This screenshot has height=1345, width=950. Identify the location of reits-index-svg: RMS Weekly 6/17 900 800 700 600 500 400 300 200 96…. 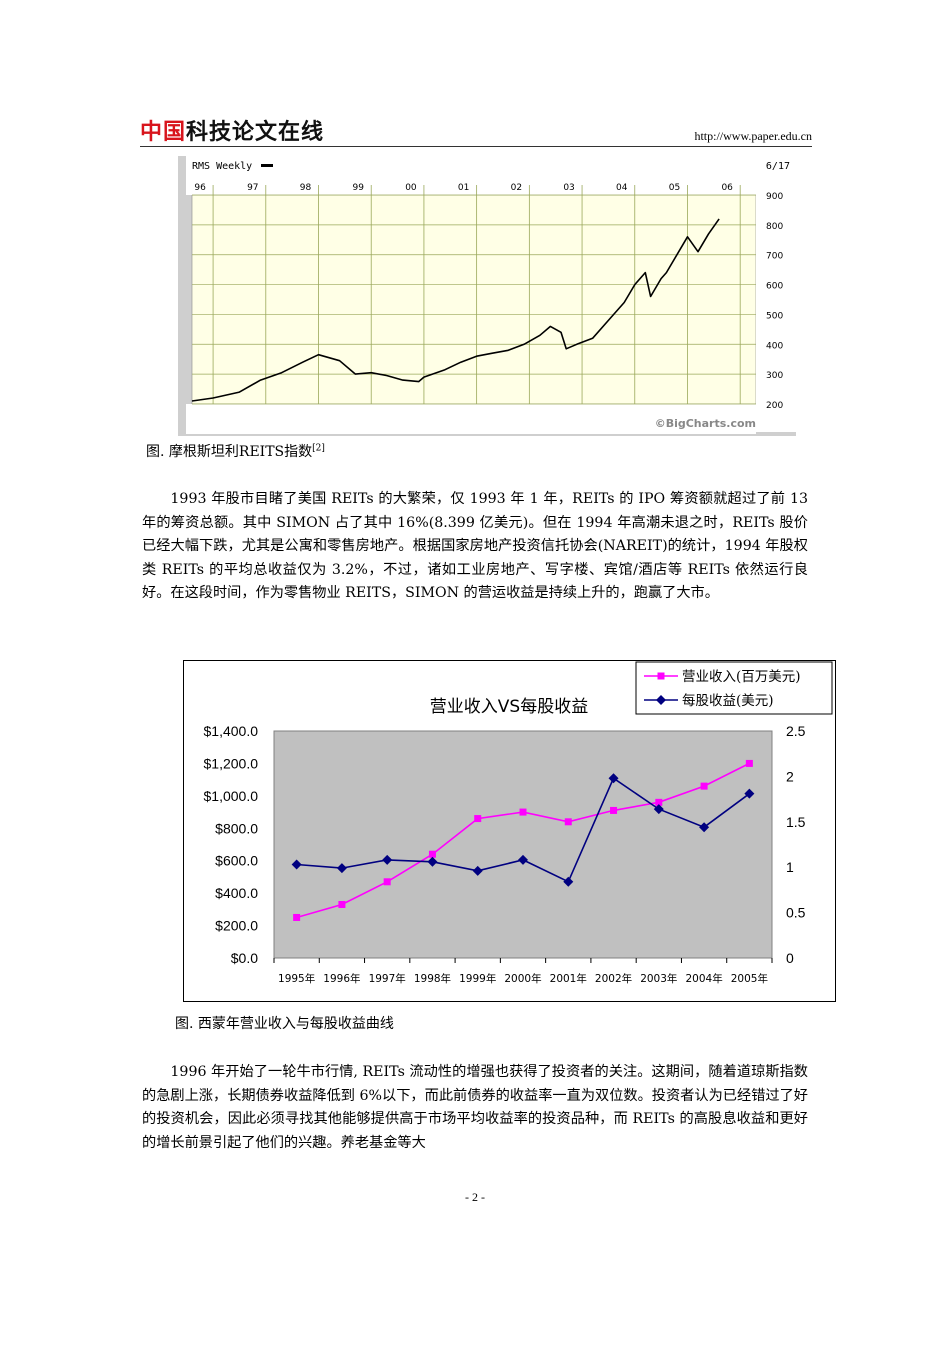
(487, 296).